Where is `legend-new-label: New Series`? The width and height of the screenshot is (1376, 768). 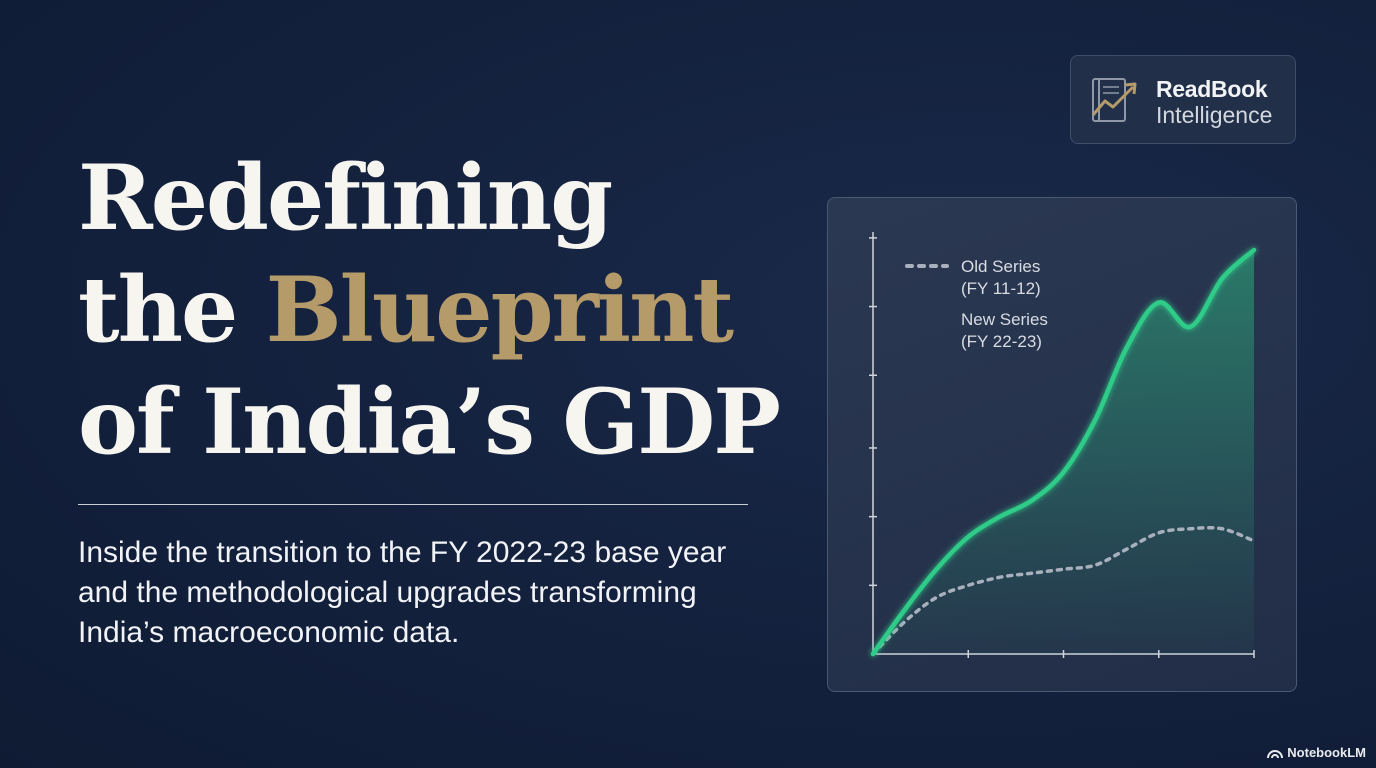
legend-new-label: New Series is located at coordinates (1004, 319).